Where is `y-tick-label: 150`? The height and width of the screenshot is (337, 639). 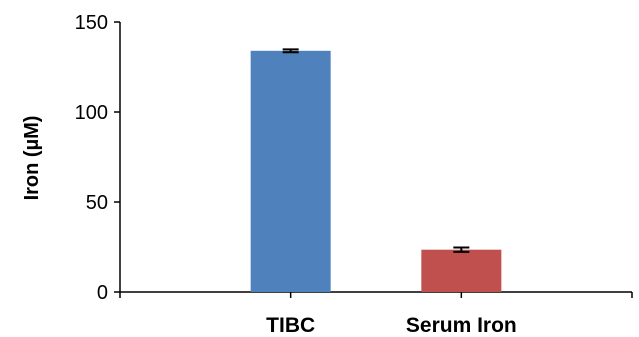 y-tick-label: 150 is located at coordinates (91, 23).